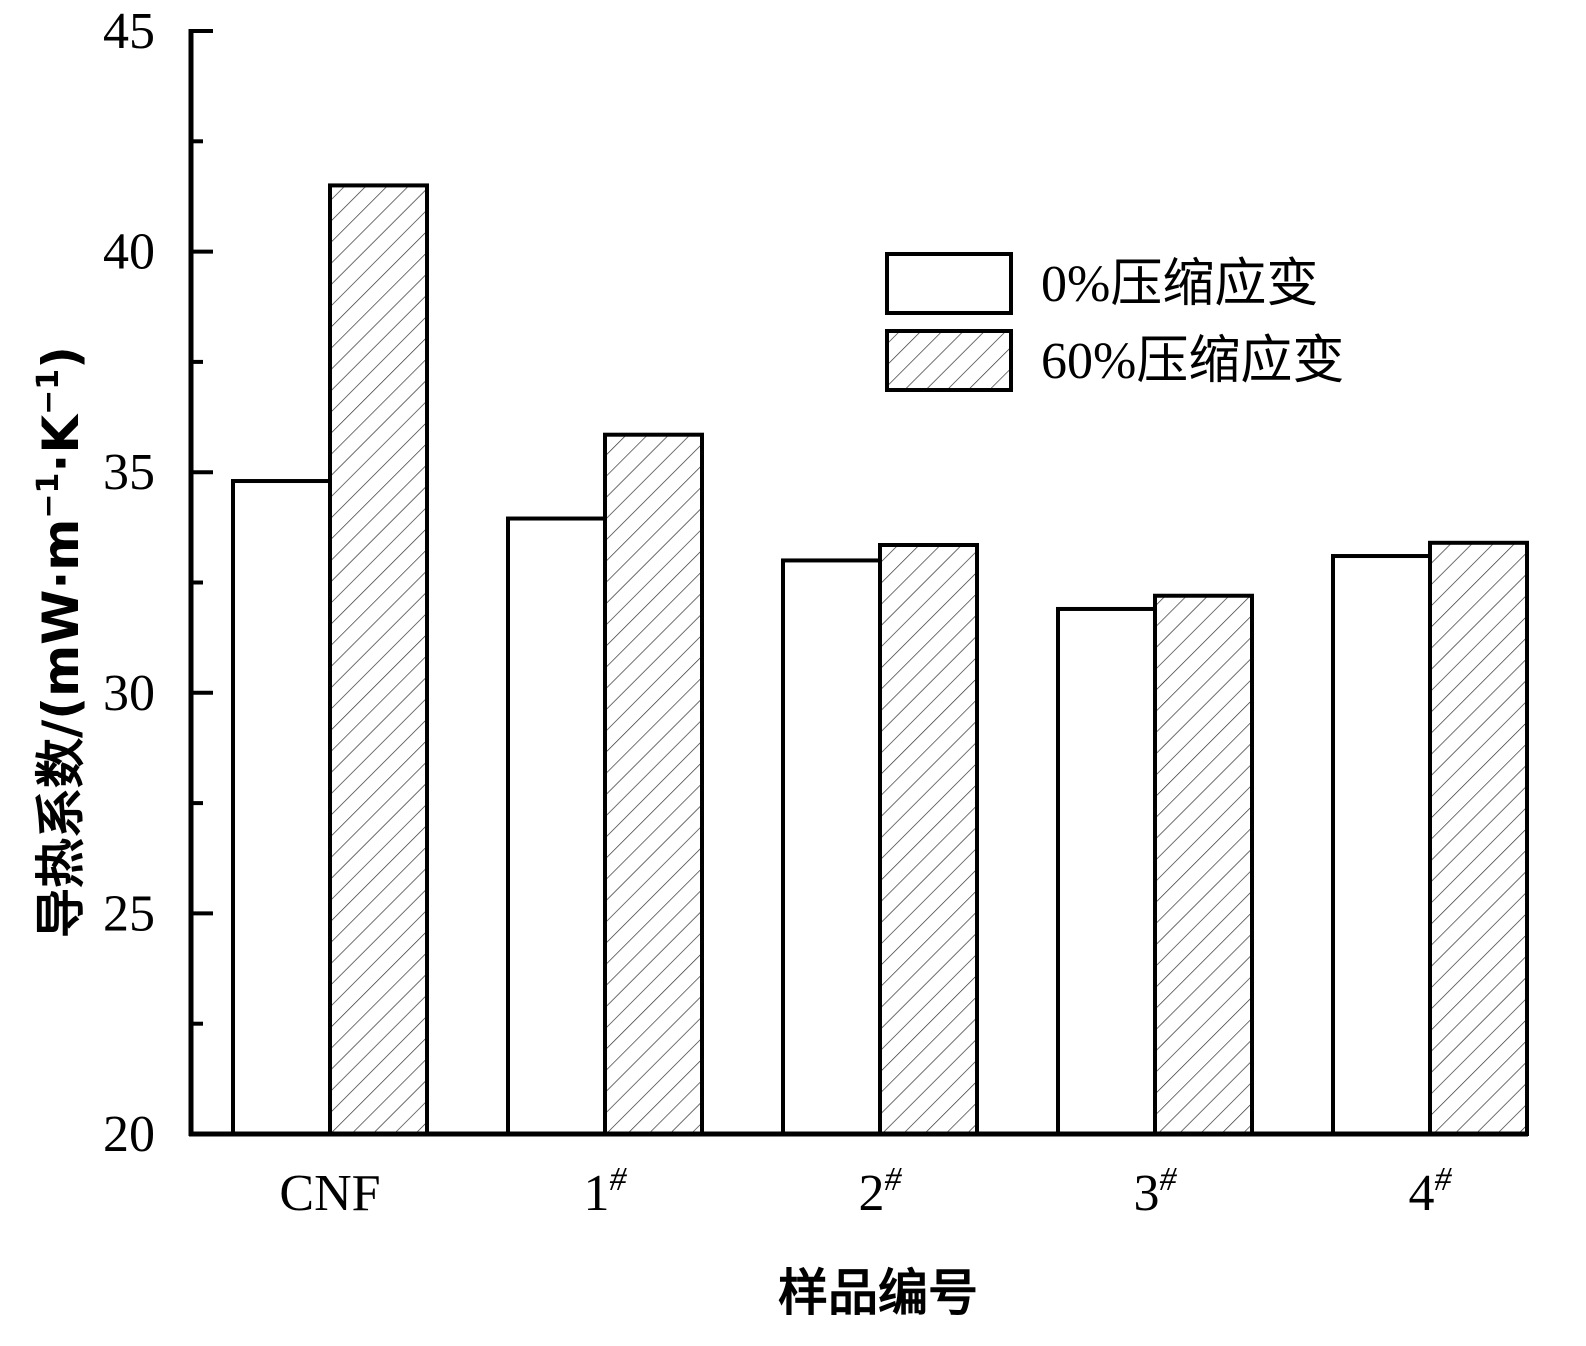 This screenshot has height=1346, width=1586. I want to click on x-axis: CNF 1# 2# 3# 4#, so click(858, 1176).